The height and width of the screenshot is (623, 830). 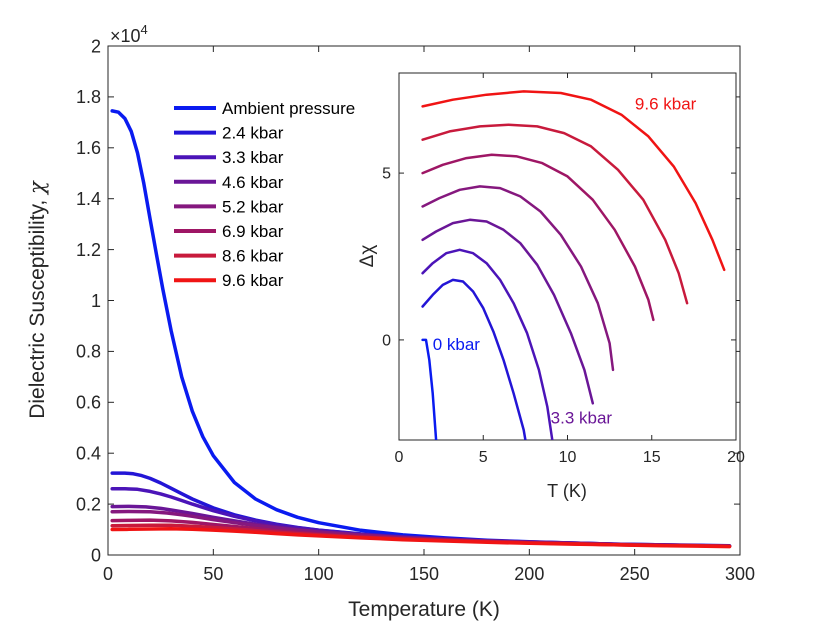 What do you see at coordinates (253, 133) in the screenshot?
I see `legend-entry-label: 2.4 kbar` at bounding box center [253, 133].